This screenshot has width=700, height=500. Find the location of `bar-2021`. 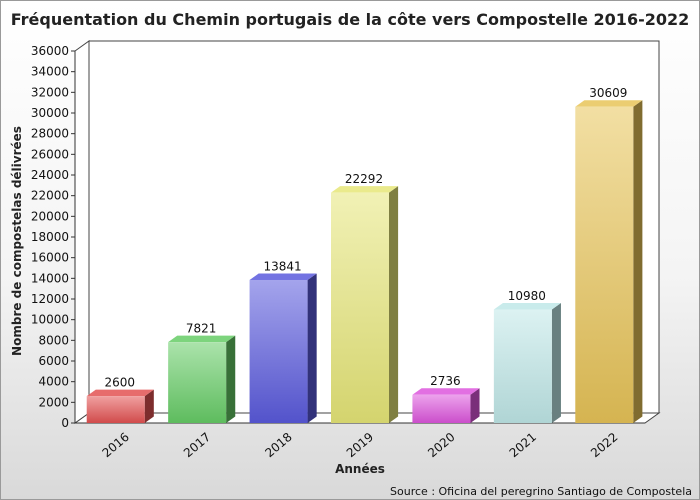

bar-2021 is located at coordinates (527, 363).